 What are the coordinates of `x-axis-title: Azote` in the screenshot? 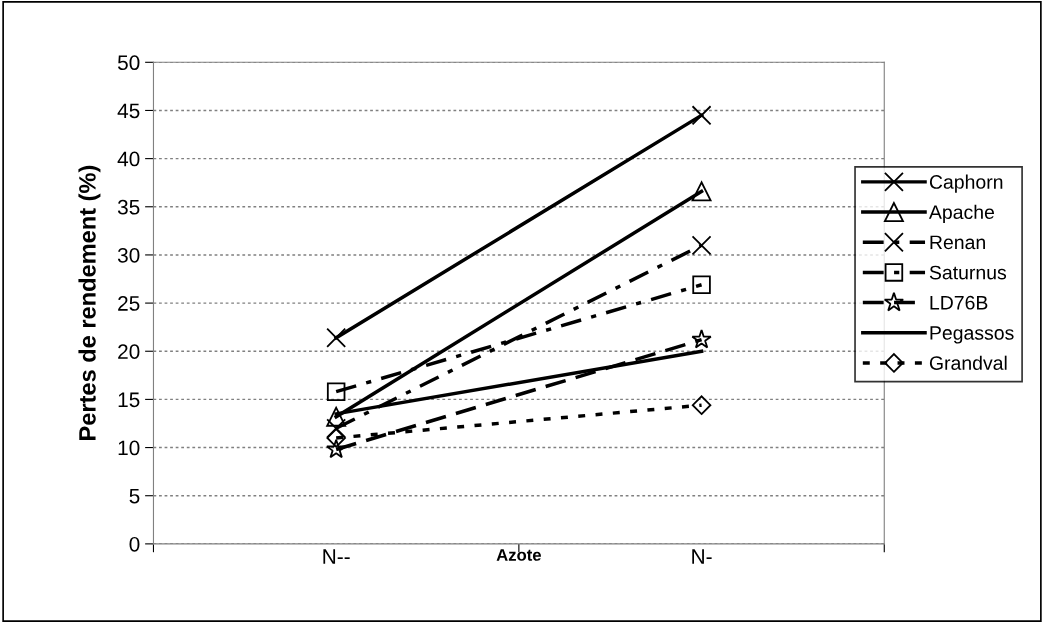 It's located at (518, 555).